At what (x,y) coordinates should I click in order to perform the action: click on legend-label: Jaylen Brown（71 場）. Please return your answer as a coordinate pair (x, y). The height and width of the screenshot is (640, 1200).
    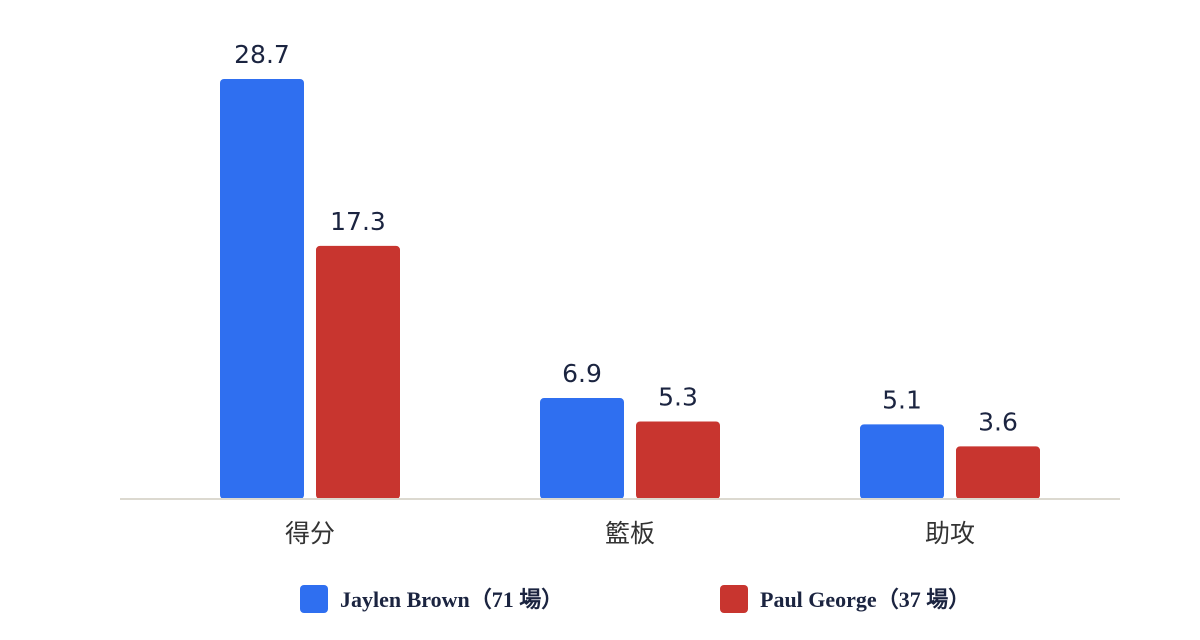
    Looking at the image, I should click on (451, 599).